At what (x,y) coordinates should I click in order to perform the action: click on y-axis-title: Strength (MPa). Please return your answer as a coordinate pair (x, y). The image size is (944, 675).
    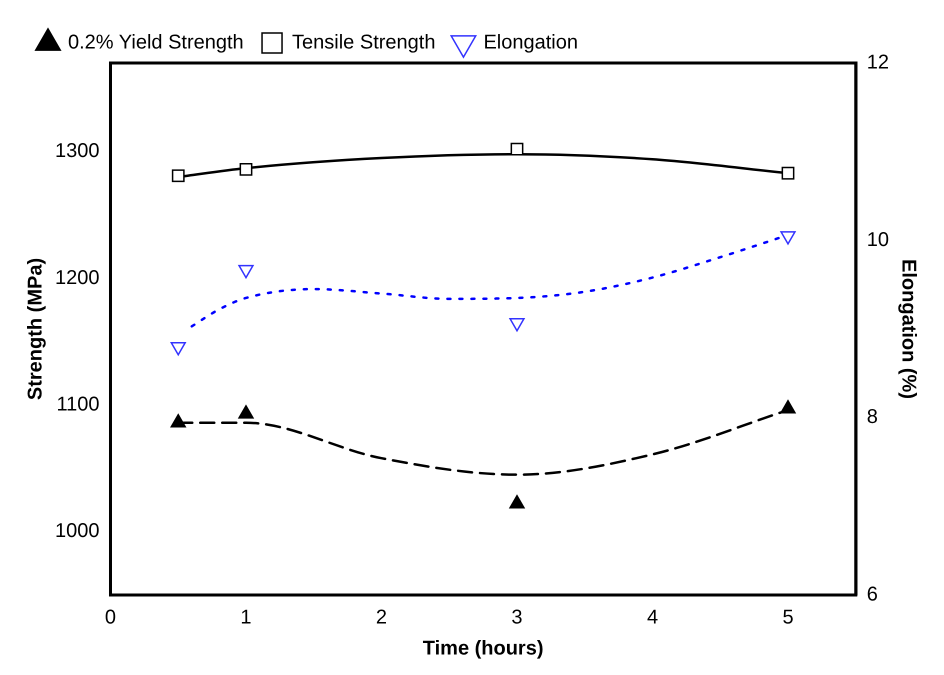
    Looking at the image, I should click on (35, 329).